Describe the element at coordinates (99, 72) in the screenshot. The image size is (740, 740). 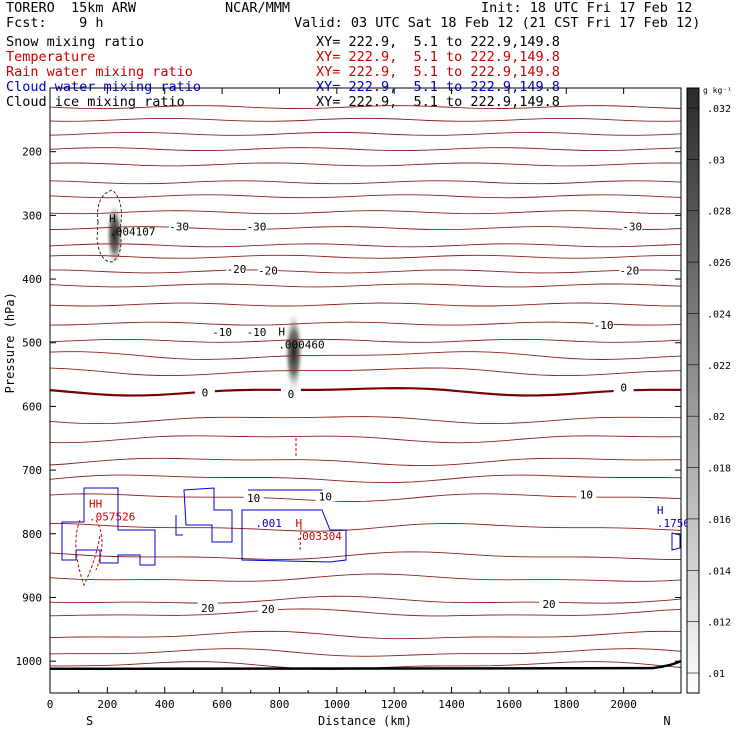
I see `legend-field-name: Rain water mixing ratio` at that location.